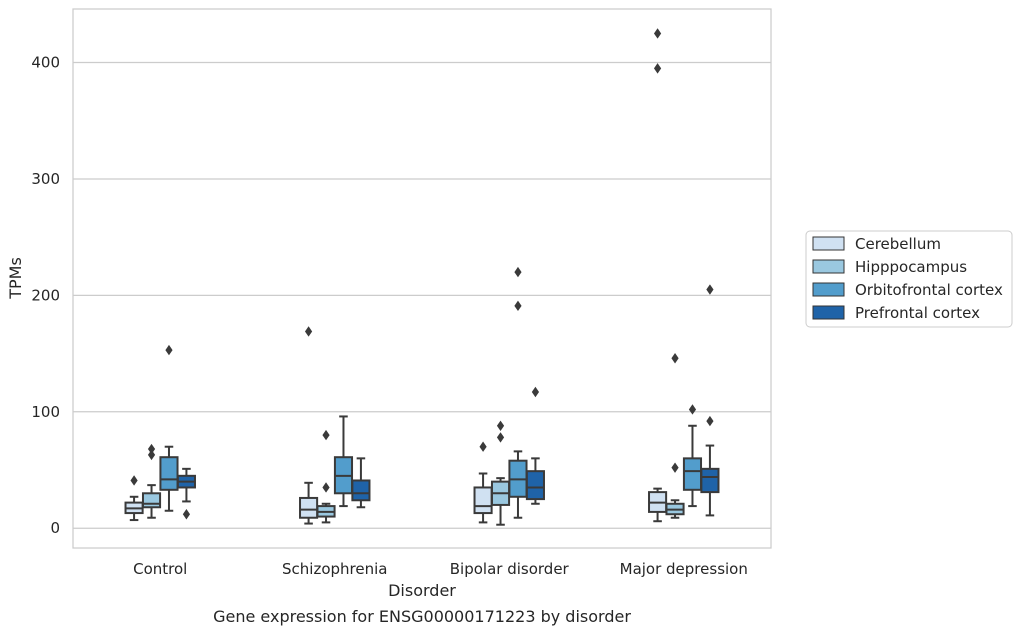  I want to click on y-tick-label: 400, so click(45, 63).